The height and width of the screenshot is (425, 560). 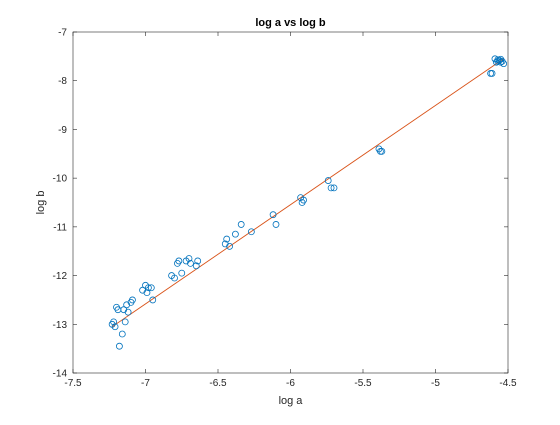 What do you see at coordinates (73, 383) in the screenshot?
I see `x-tick-label: -7.5` at bounding box center [73, 383].